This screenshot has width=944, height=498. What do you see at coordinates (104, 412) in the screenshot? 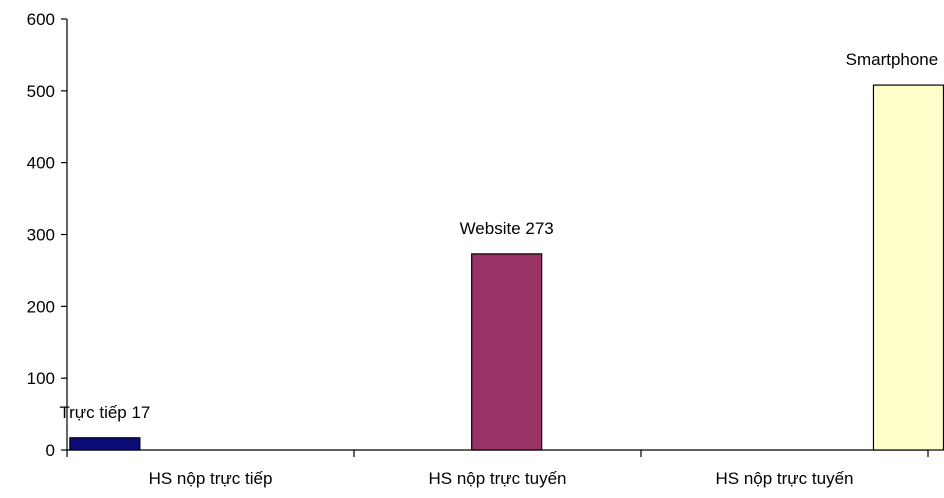
I see `bar-data-label: Trực tiếp 17` at bounding box center [104, 412].